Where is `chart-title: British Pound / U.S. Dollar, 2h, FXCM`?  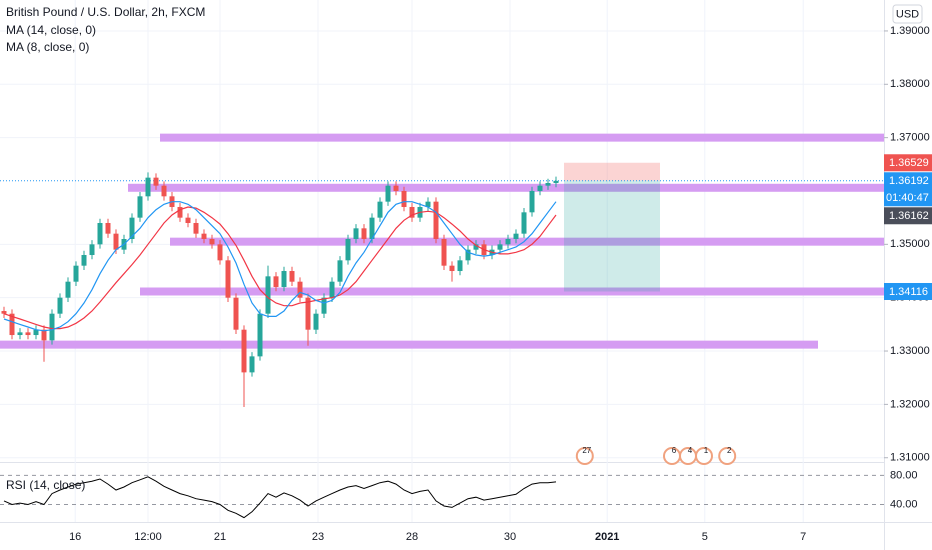
chart-title: British Pound / U.S. Dollar, 2h, FXCM is located at coordinates (105, 12).